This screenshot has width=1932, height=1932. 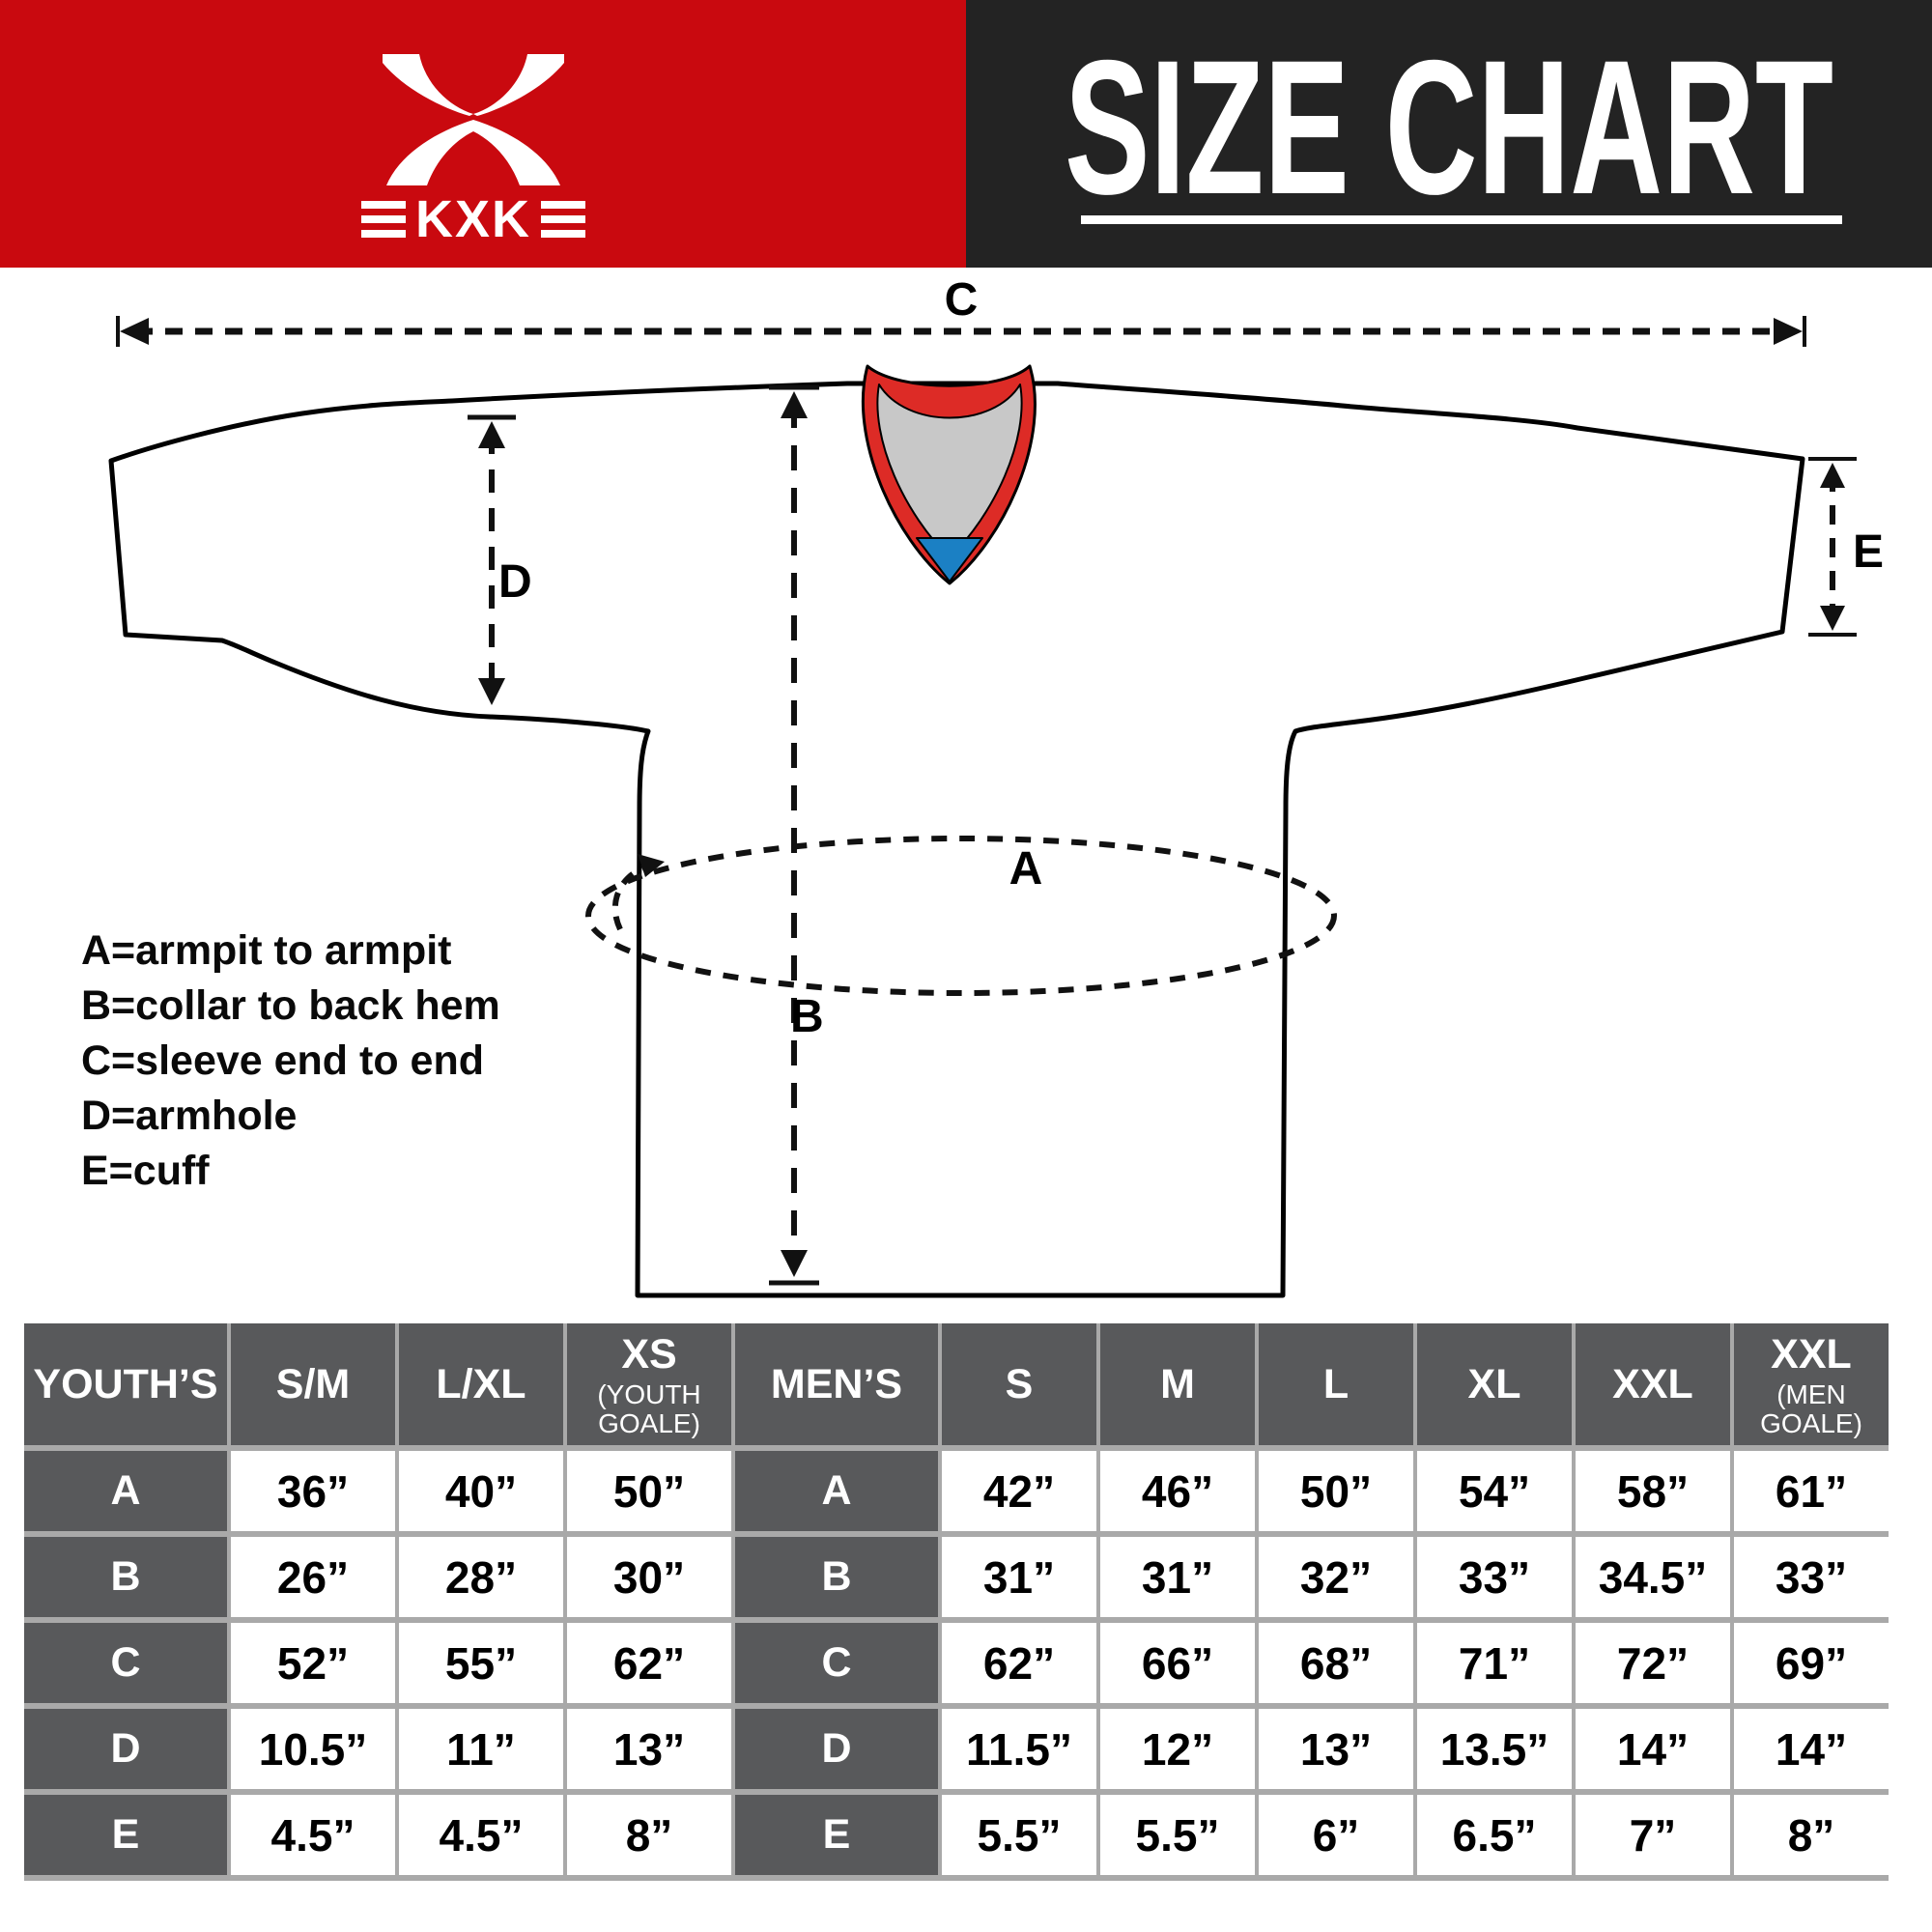 I want to click on legend-line-c: C=sleeve end to end, so click(x=283, y=1060).